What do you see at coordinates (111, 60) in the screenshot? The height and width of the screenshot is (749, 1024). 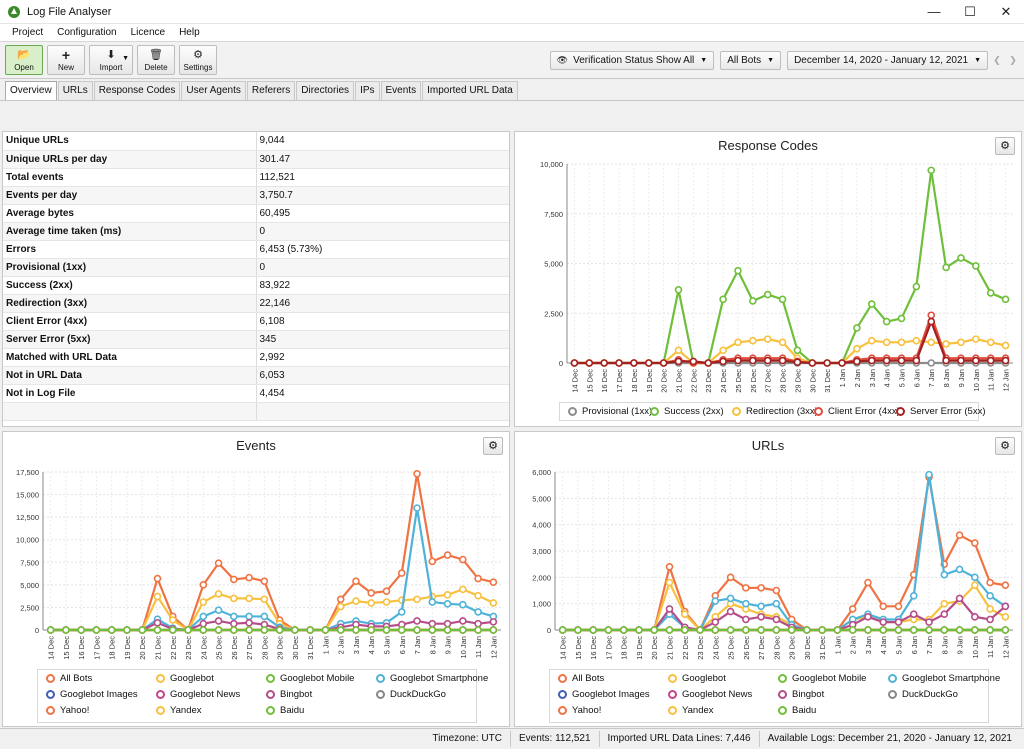 I see `import-button: ⬇ Import ▼` at bounding box center [111, 60].